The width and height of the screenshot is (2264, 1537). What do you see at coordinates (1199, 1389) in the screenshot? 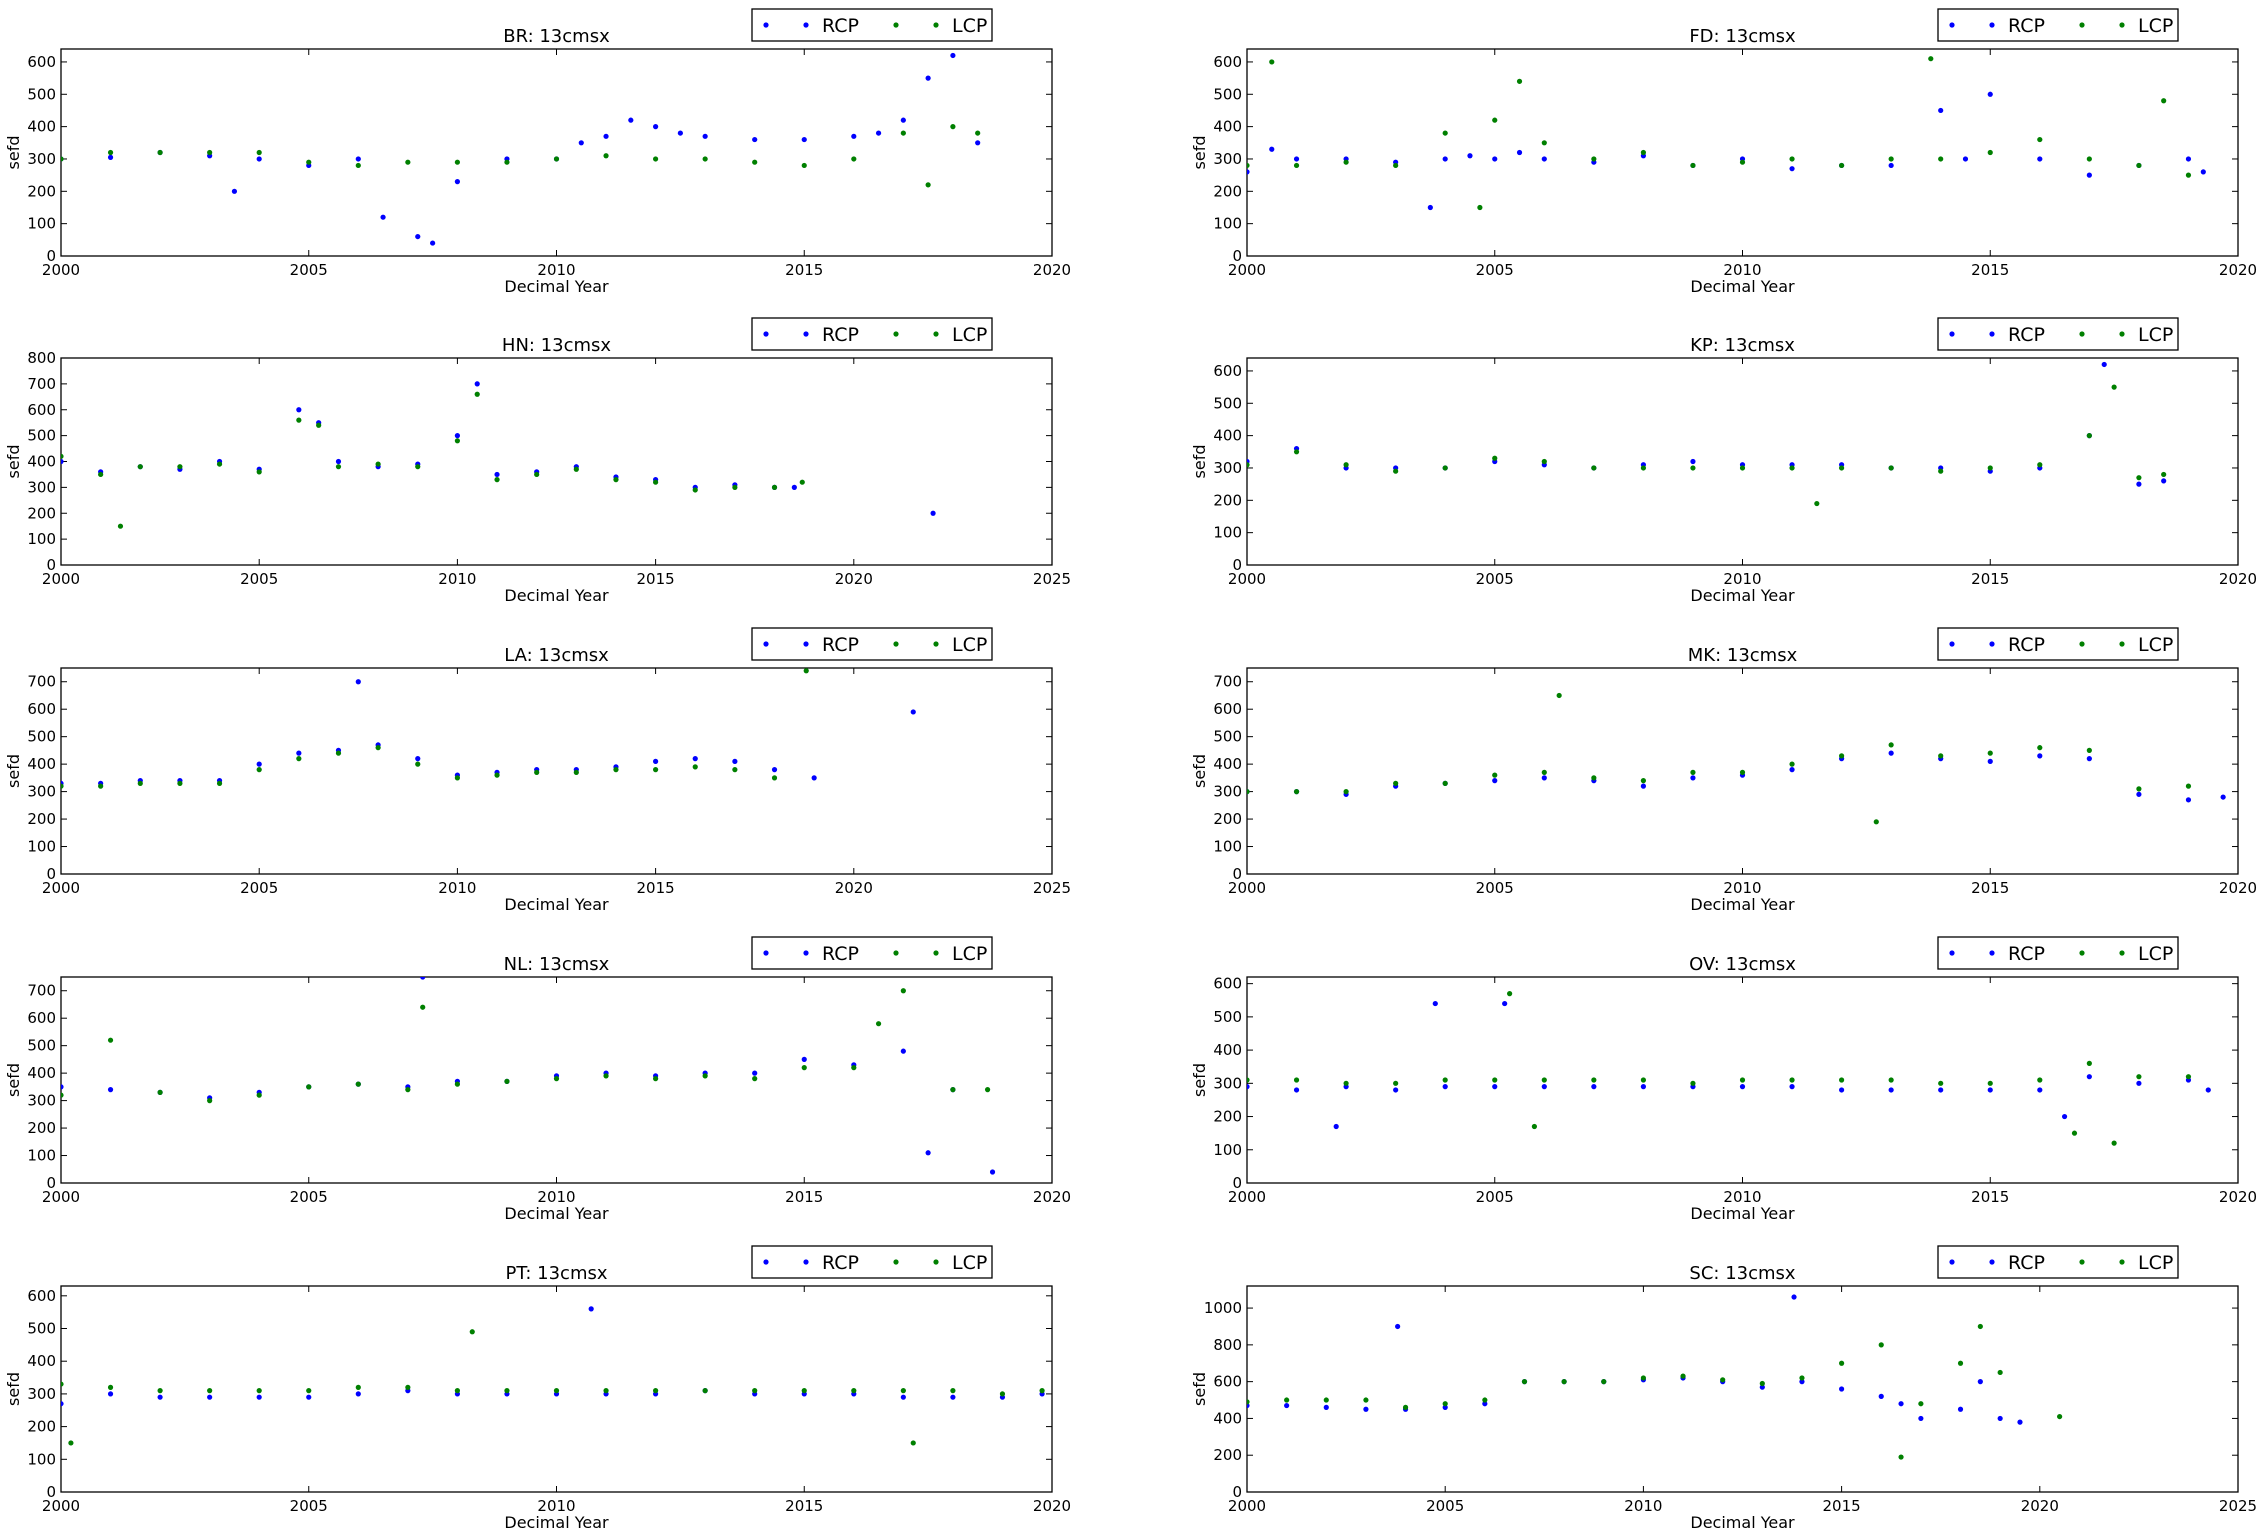
I see `y-axis-label: sefd` at bounding box center [1199, 1389].